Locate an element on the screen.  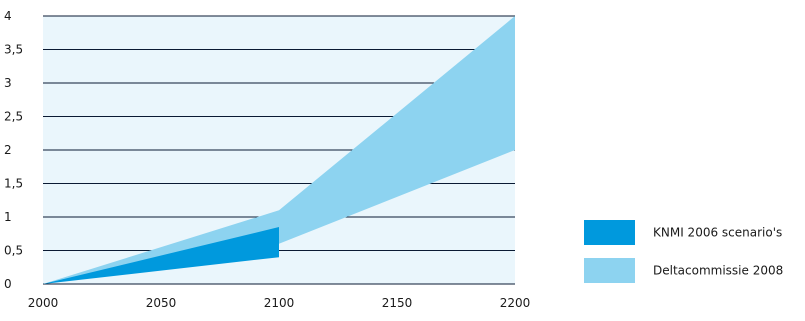
y-tick-label: 2,5 is located at coordinates (13, 117).